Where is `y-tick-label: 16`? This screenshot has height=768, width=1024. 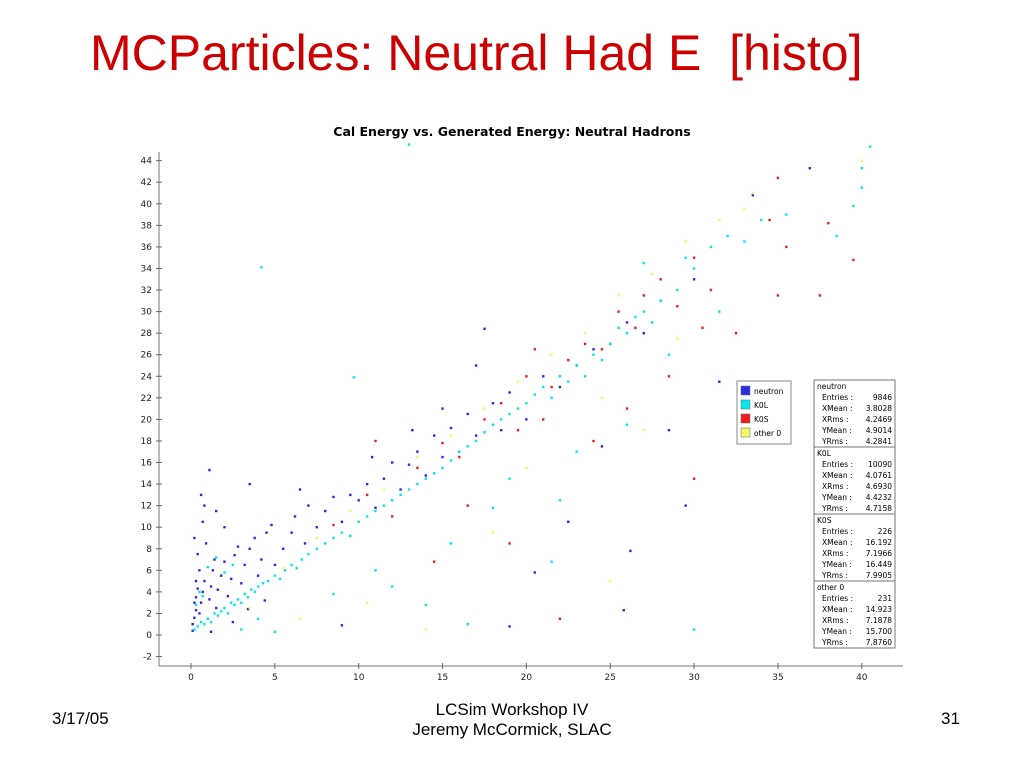 y-tick-label: 16 is located at coordinates (147, 464).